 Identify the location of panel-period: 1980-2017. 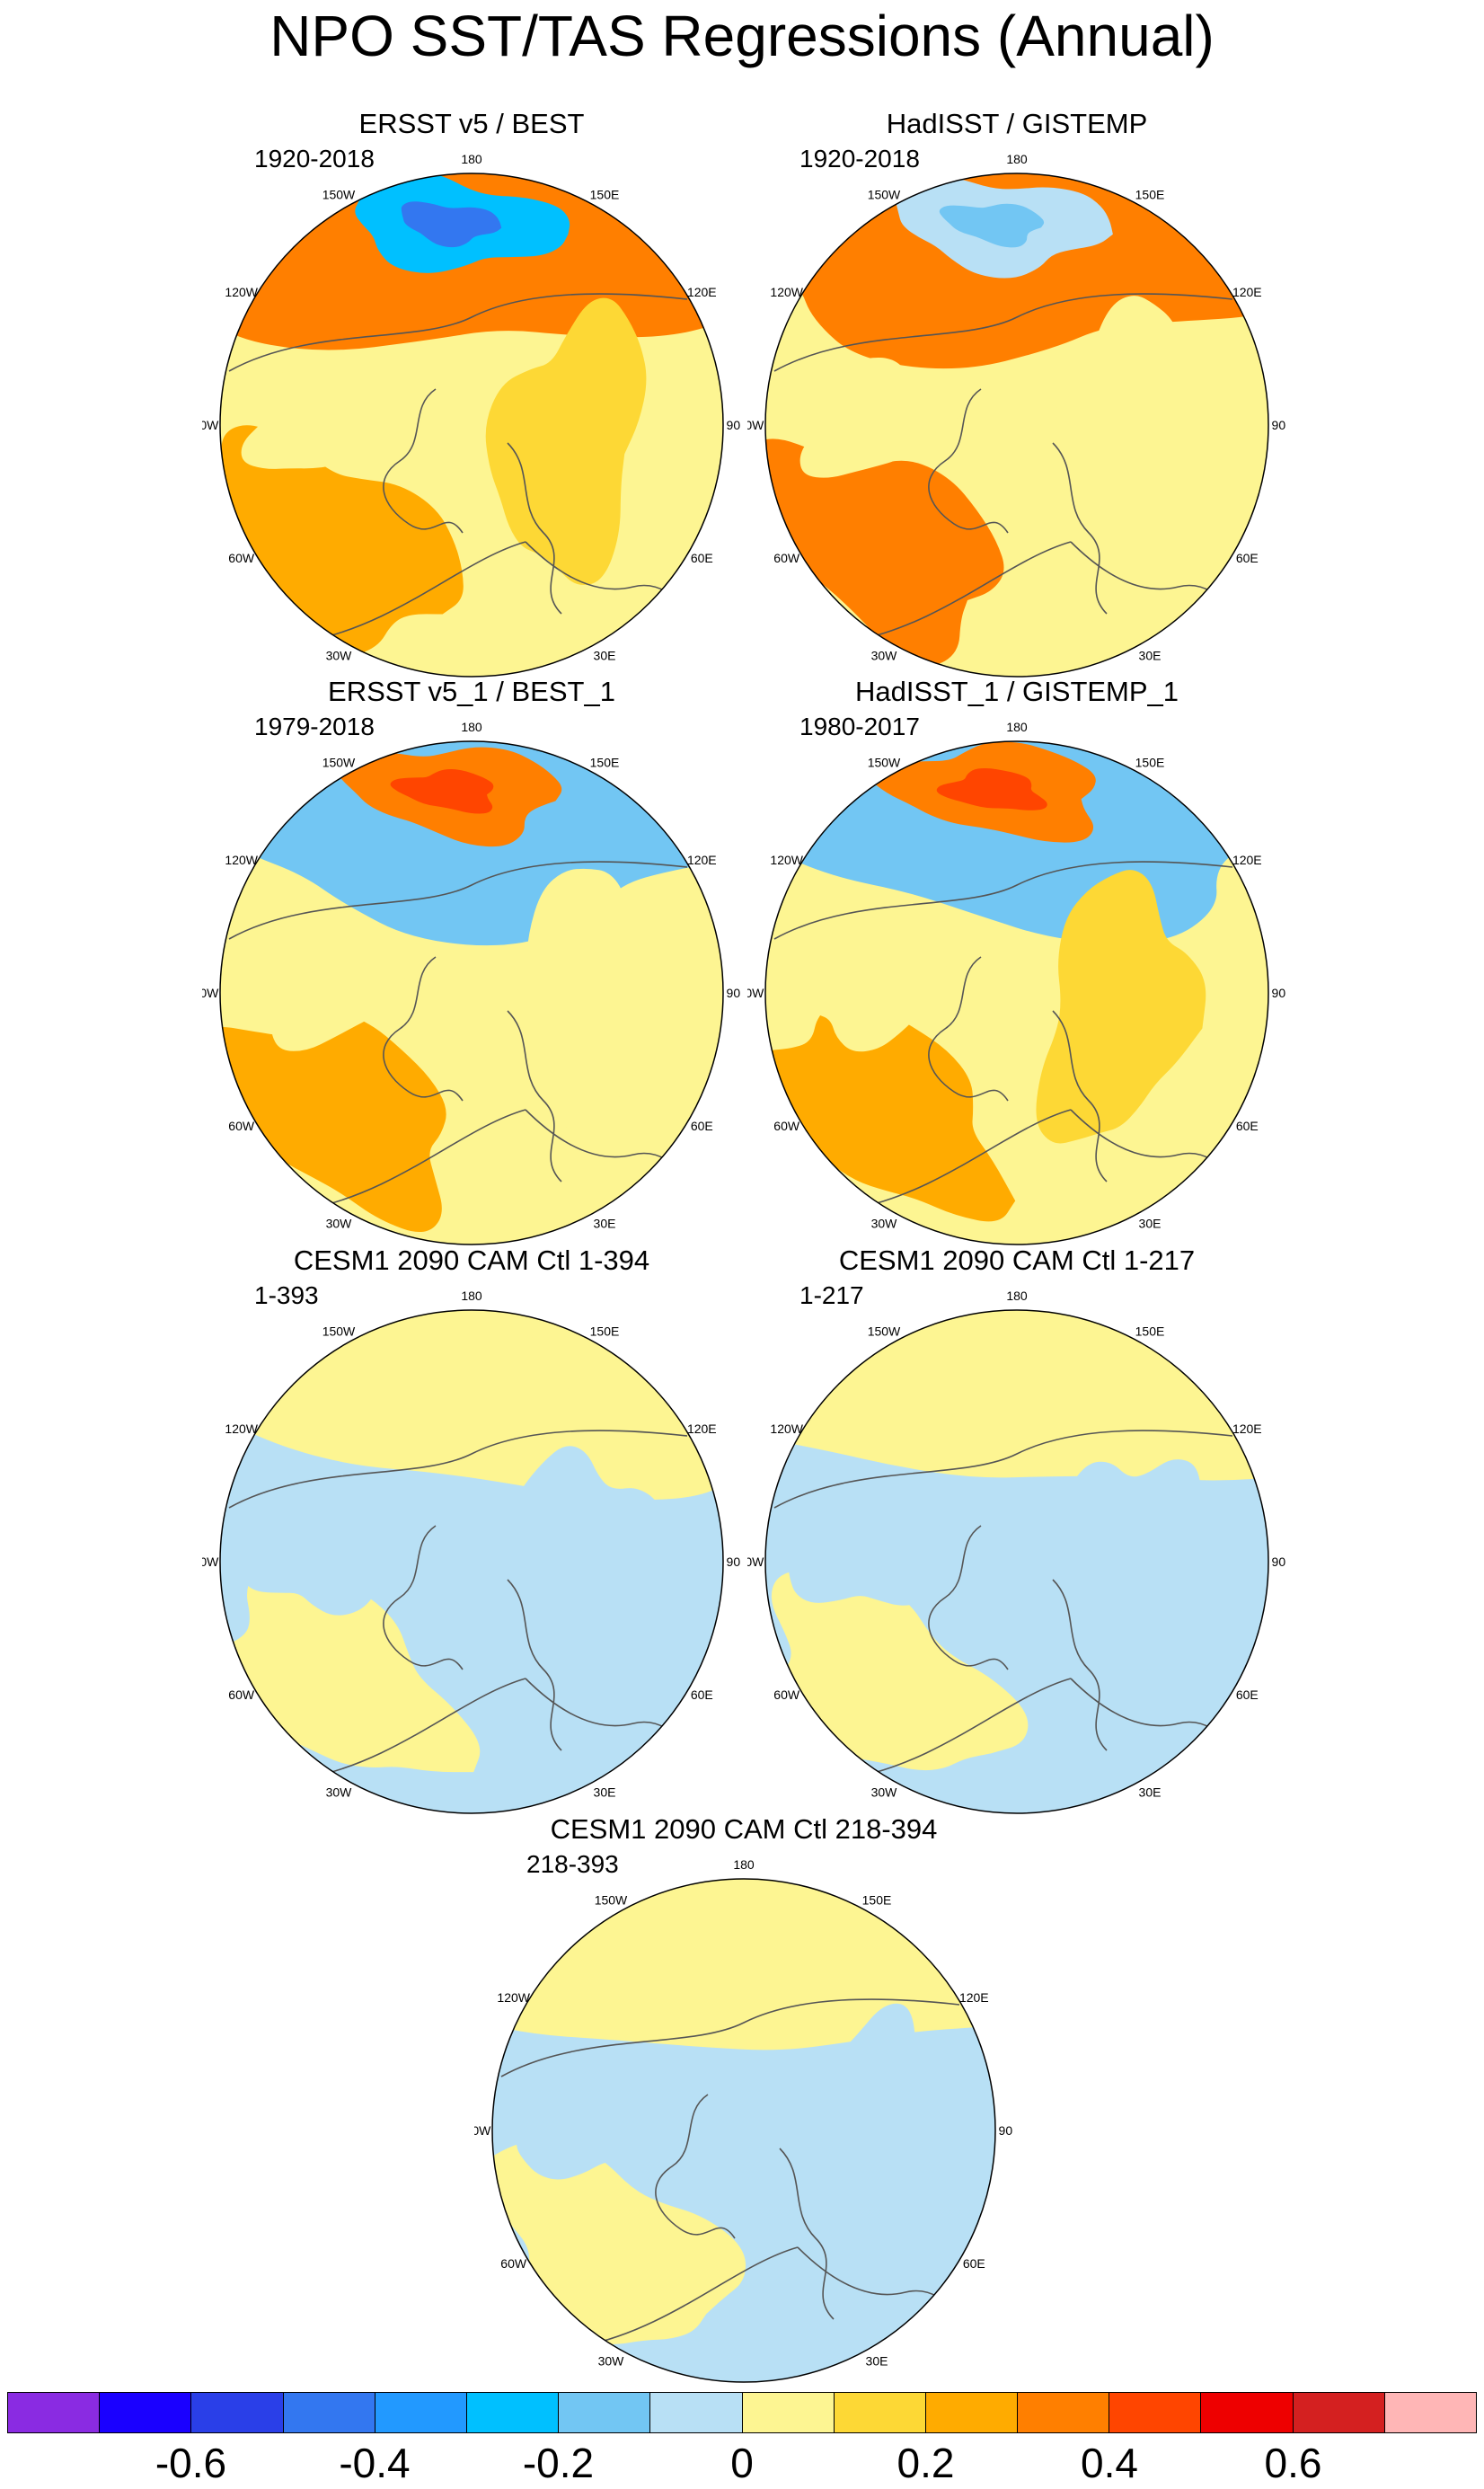
(859, 726).